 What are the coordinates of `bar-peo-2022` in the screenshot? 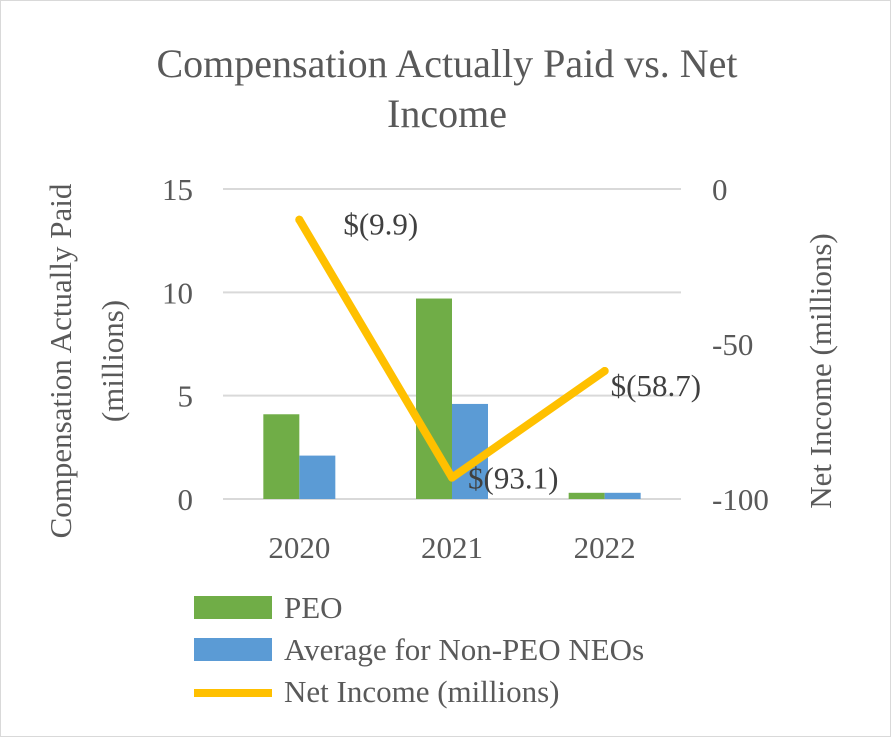 It's located at (586, 495).